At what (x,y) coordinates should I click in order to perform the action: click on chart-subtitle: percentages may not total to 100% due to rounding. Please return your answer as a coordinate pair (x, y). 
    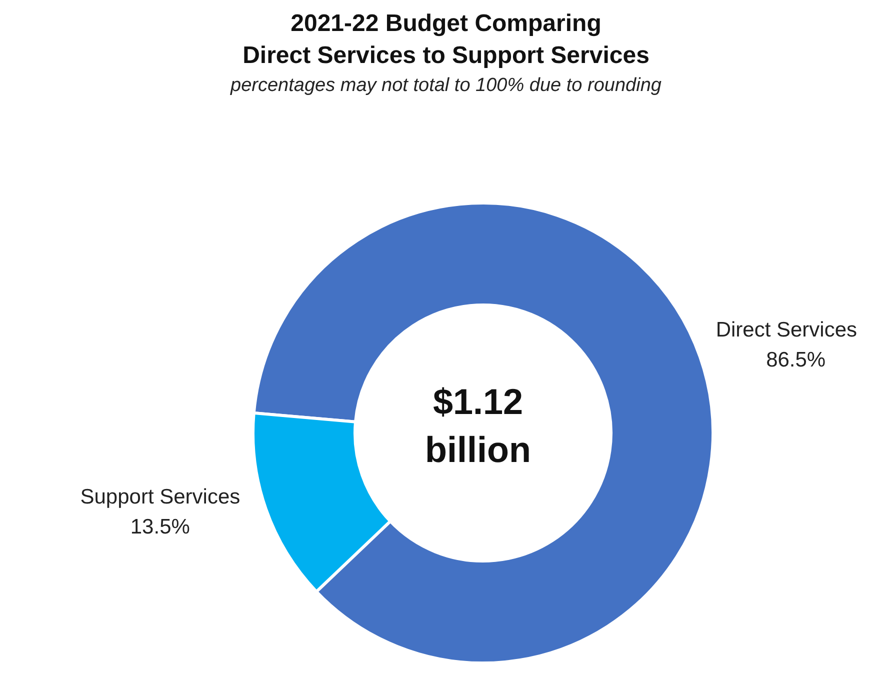
    Looking at the image, I should click on (445, 86).